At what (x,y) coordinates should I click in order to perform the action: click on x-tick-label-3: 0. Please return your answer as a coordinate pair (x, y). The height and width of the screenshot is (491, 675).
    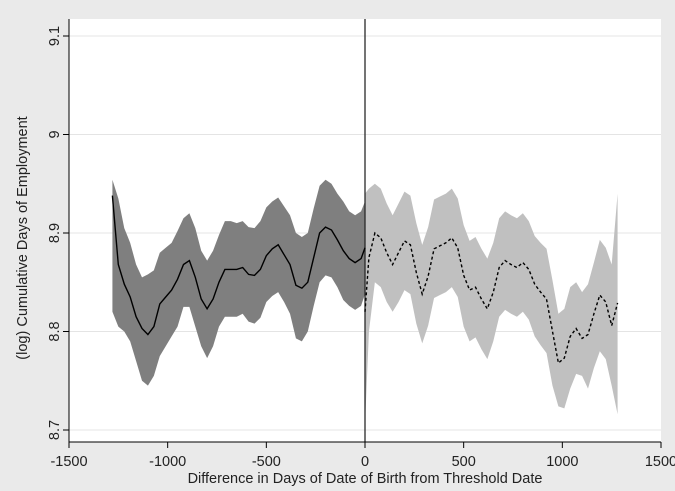
    Looking at the image, I should click on (365, 462).